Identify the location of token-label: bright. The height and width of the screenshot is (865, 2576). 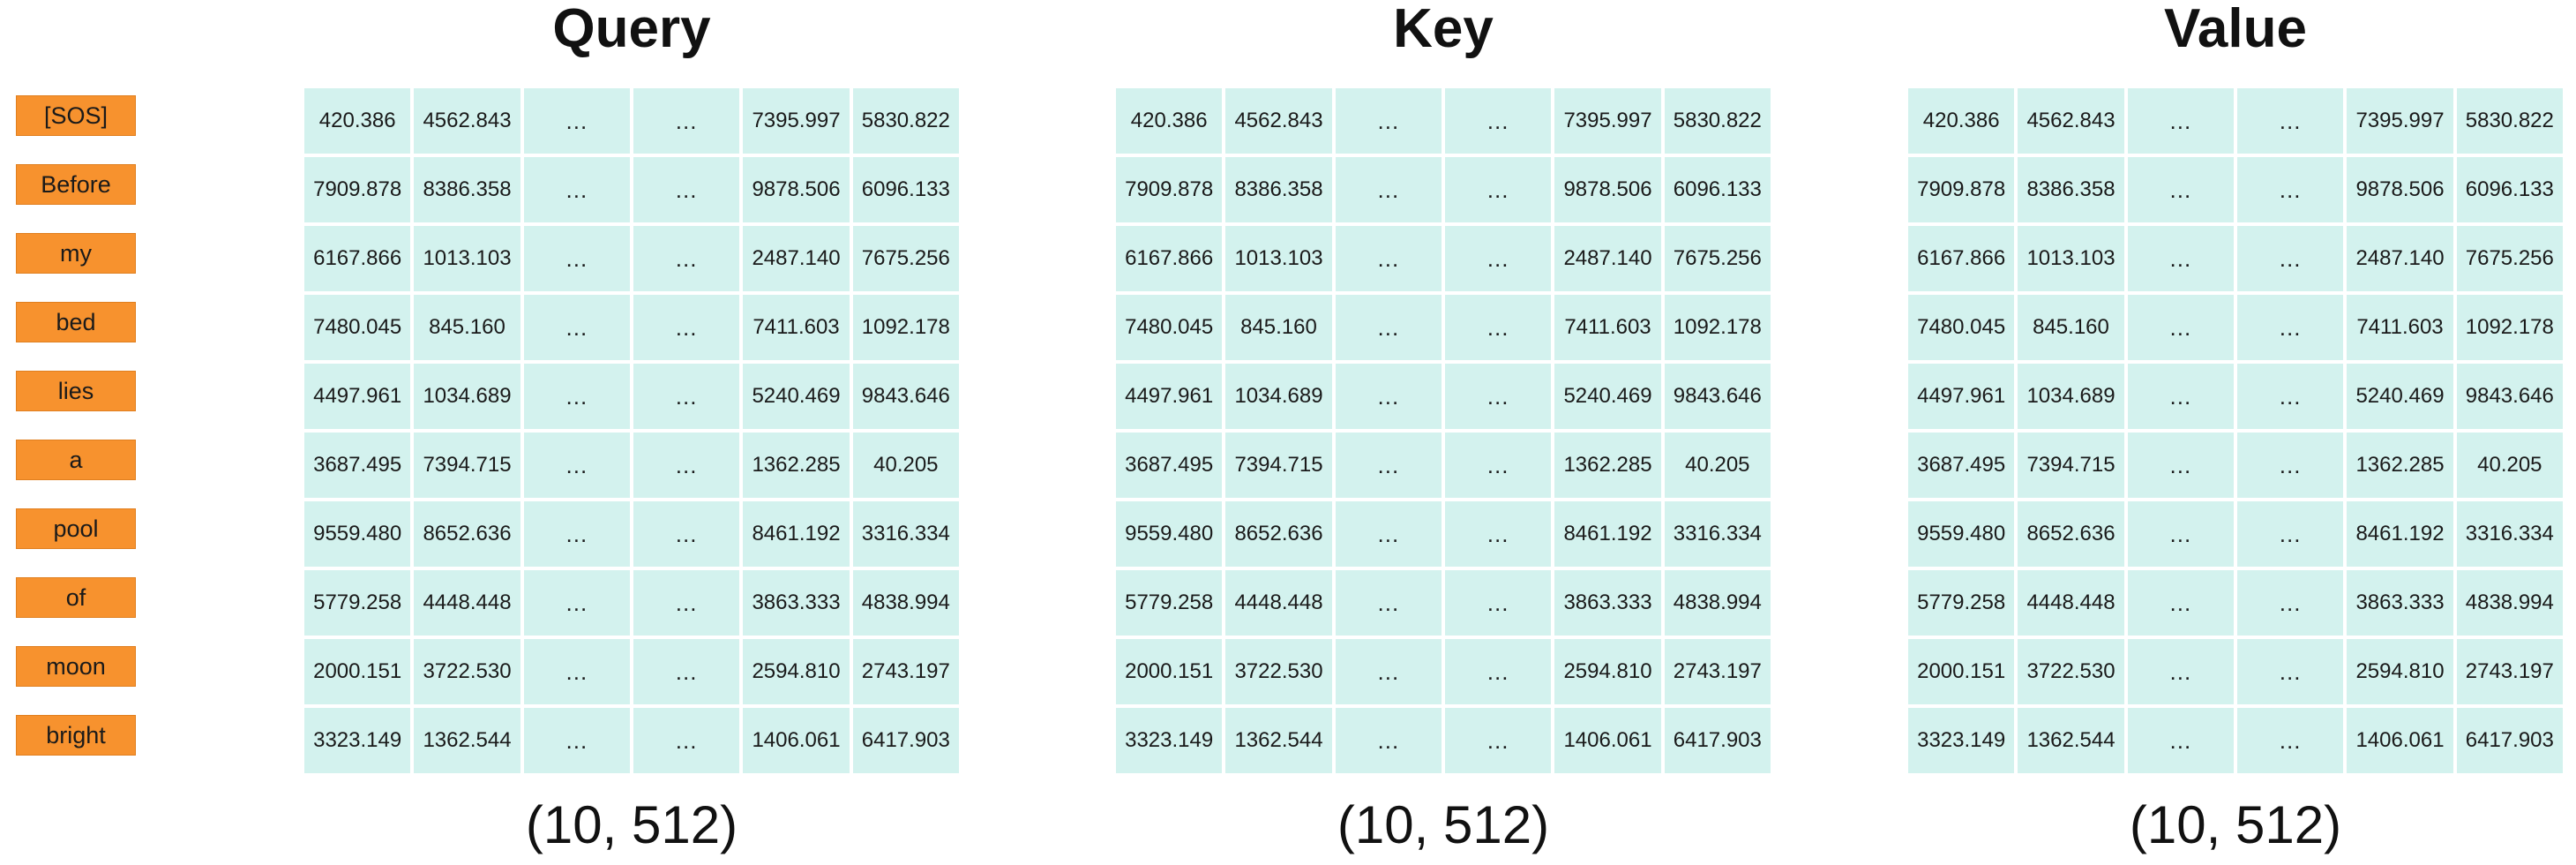
(76, 736).